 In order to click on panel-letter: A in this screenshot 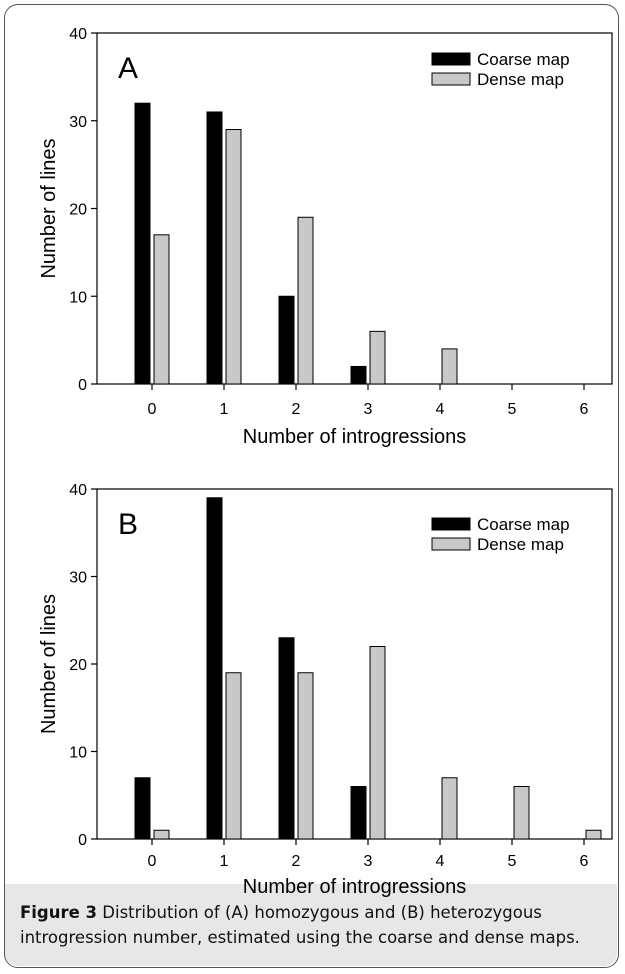, I will do `click(128, 68)`.